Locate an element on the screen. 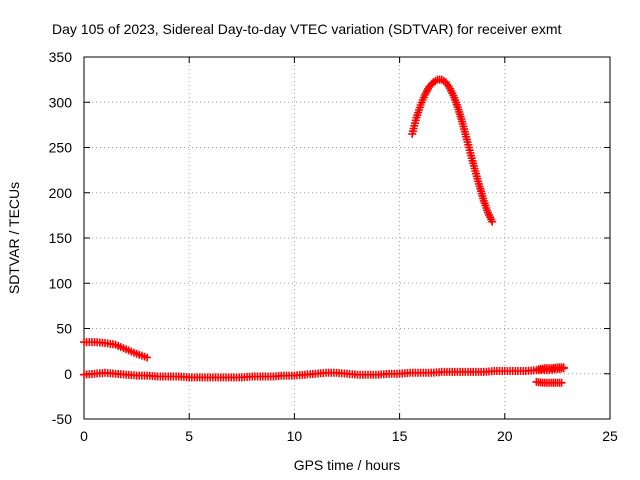 Image resolution: width=640 pixels, height=480 pixels. x-tick-label: 10 is located at coordinates (295, 436).